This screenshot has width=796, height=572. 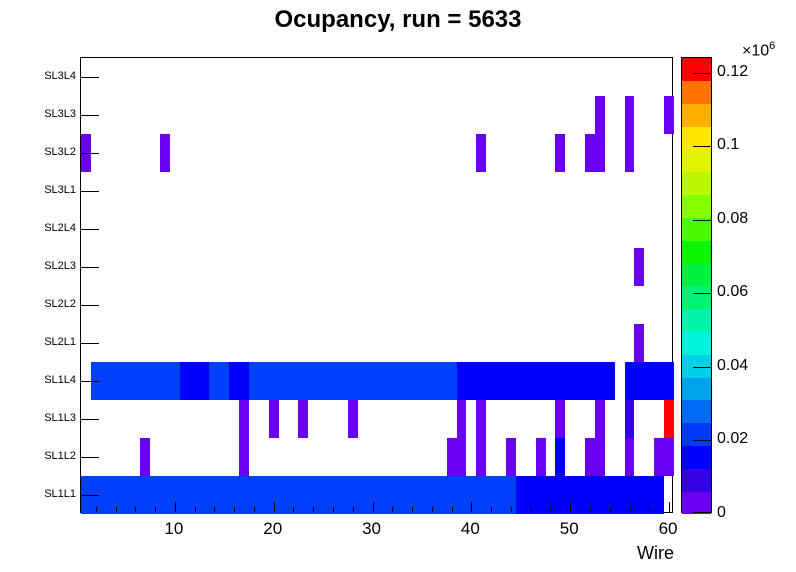 I want to click on color-scale-bar, so click(x=696, y=286).